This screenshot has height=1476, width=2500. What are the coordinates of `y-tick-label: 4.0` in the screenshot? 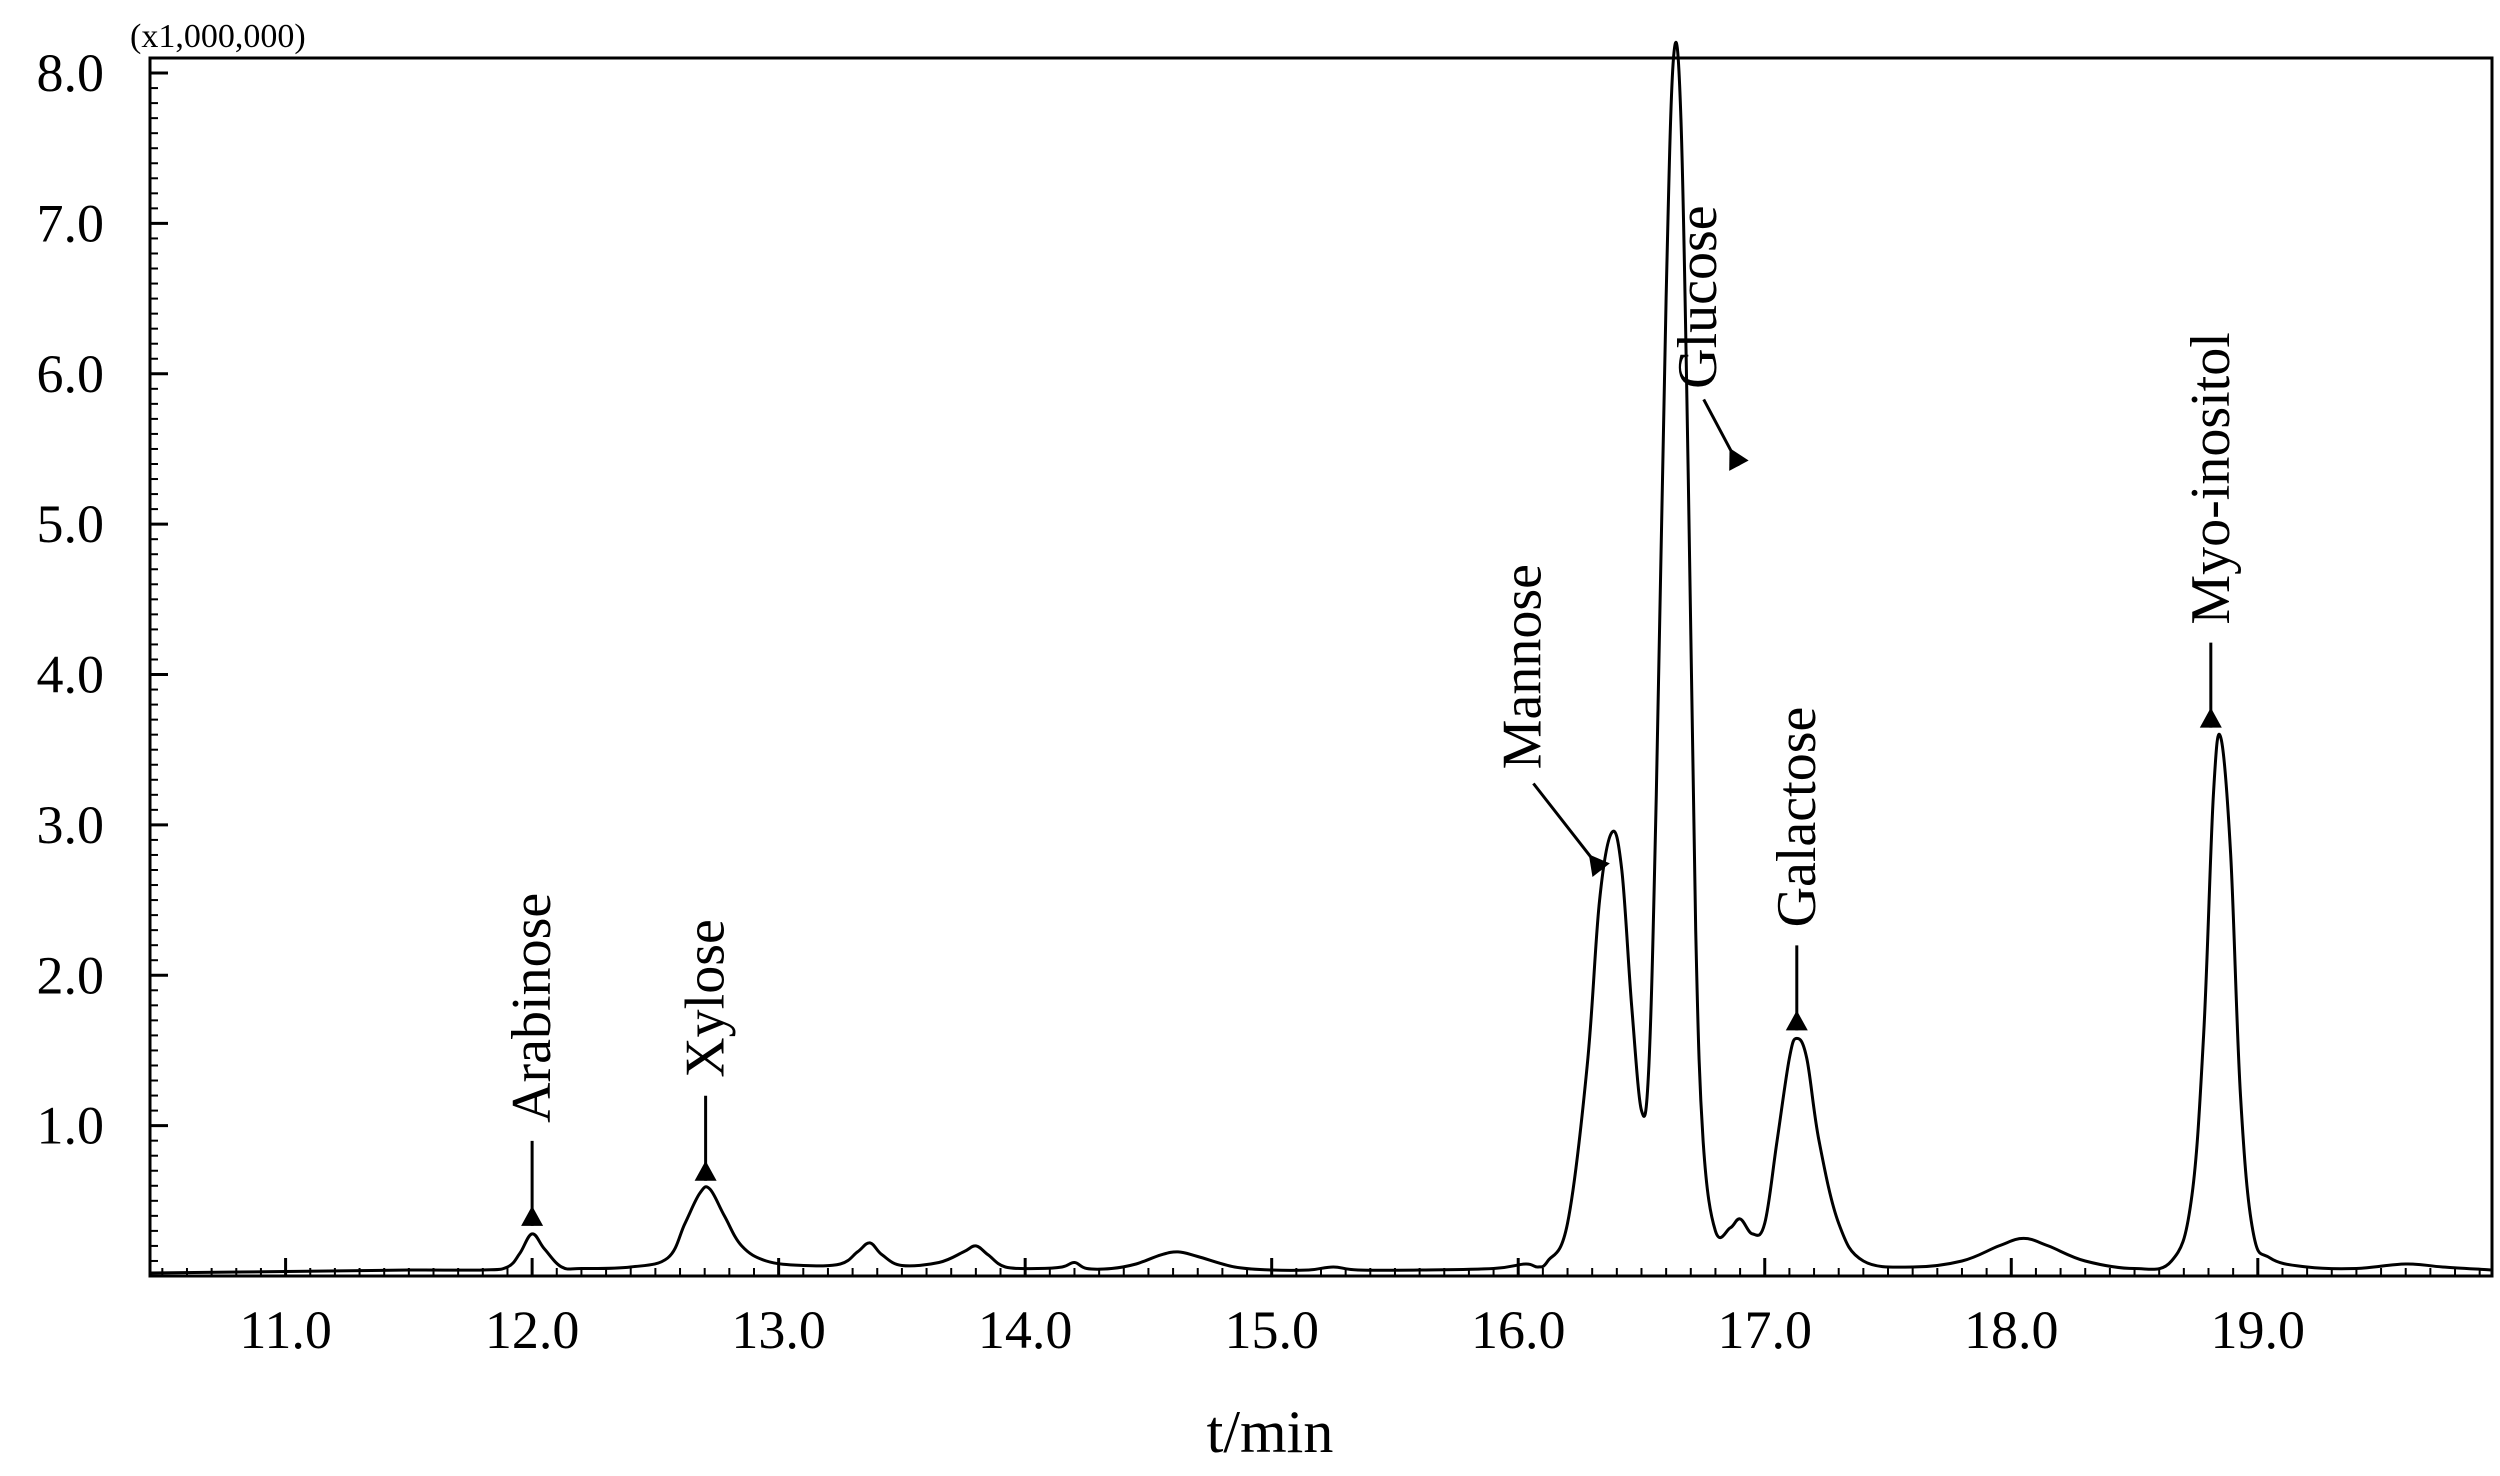 It's located at (71, 675).